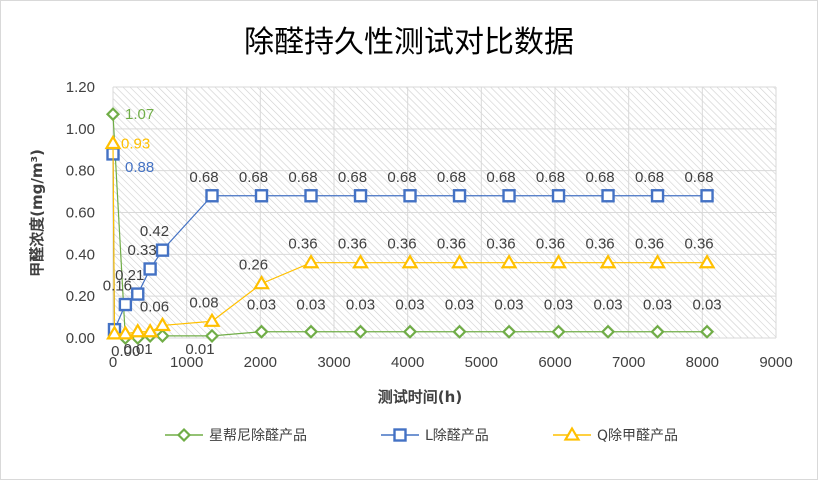 Image resolution: width=818 pixels, height=480 pixels. What do you see at coordinates (139, 167) in the screenshot?
I see `data-label: 0.88` at bounding box center [139, 167].